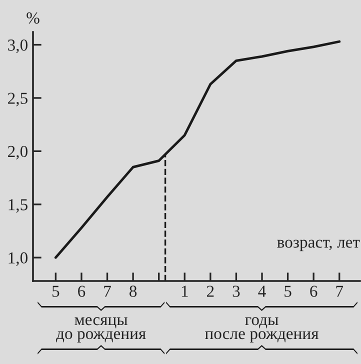 Image resolution: width=361 pixels, height=364 pixels. I want to click on y-tick-label: 1,0, so click(18, 259).